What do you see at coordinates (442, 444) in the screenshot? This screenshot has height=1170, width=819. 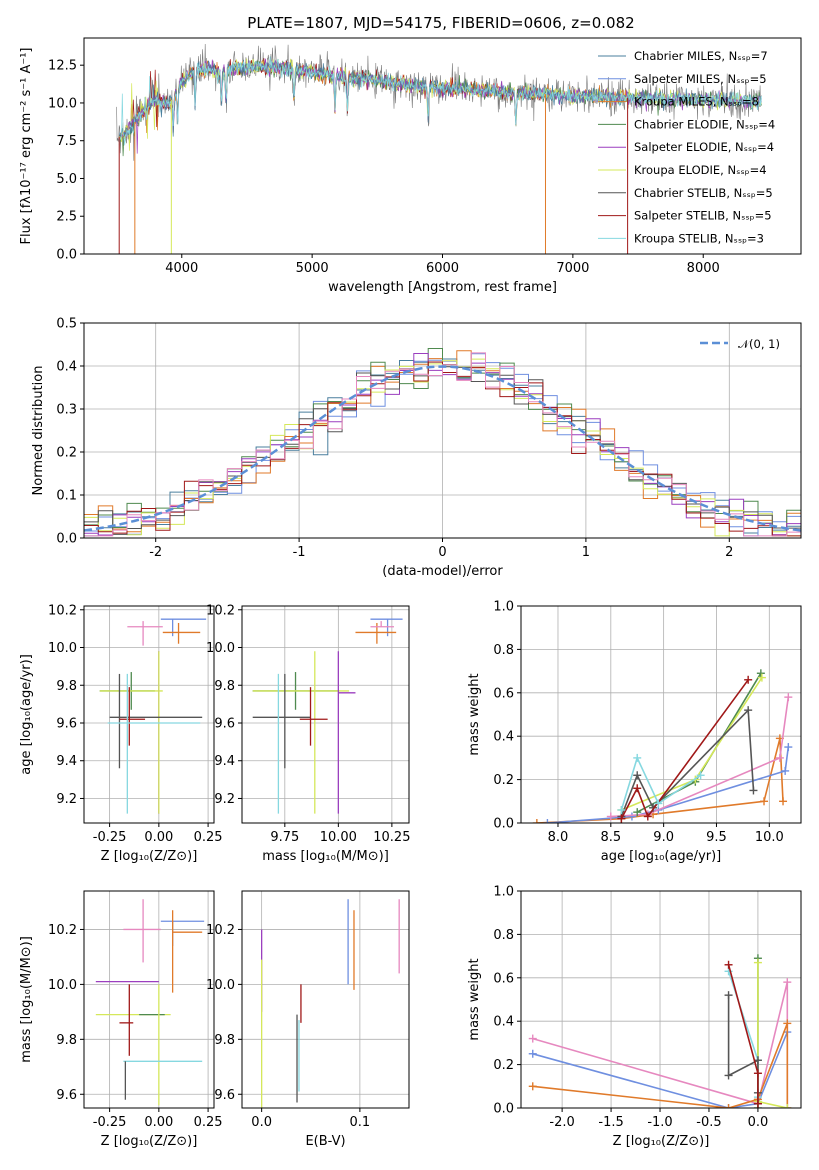 I see `histogram-series` at bounding box center [442, 444].